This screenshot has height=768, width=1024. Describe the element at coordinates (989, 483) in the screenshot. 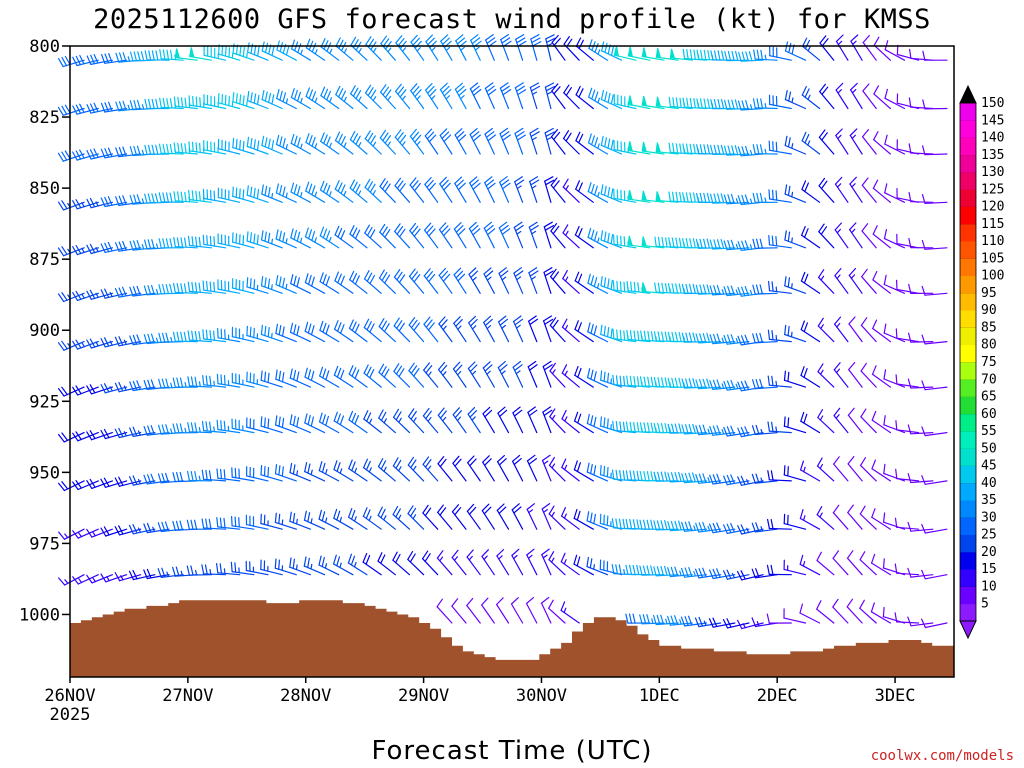

I see `colorbar-label: 40` at that location.